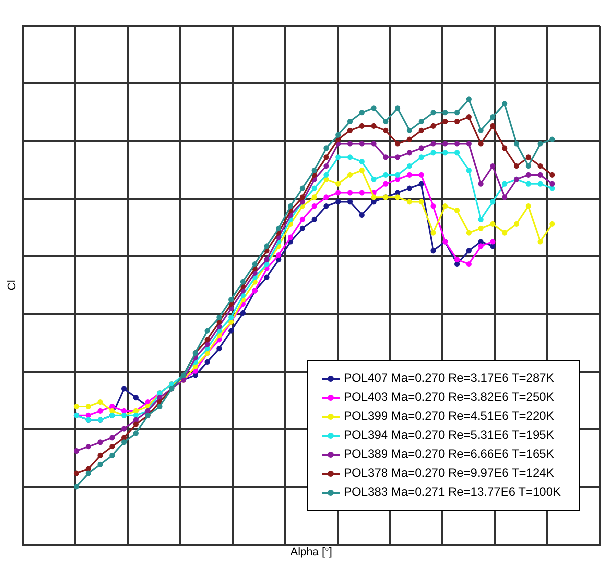 This screenshot has height=563, width=612. I want to click on y-axis-title: Cl, so click(12, 285).